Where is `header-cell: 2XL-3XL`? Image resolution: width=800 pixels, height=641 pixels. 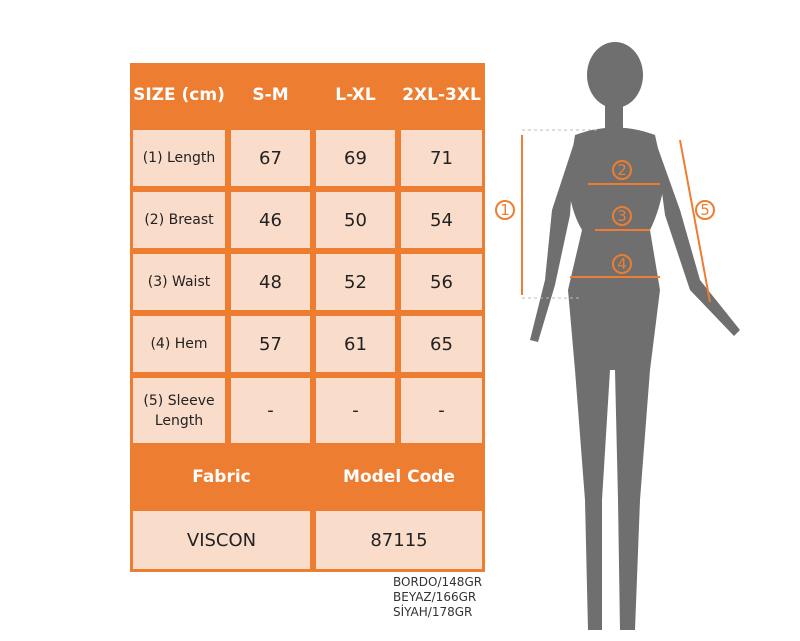
header-cell: 2XL-3XL is located at coordinates (441, 95).